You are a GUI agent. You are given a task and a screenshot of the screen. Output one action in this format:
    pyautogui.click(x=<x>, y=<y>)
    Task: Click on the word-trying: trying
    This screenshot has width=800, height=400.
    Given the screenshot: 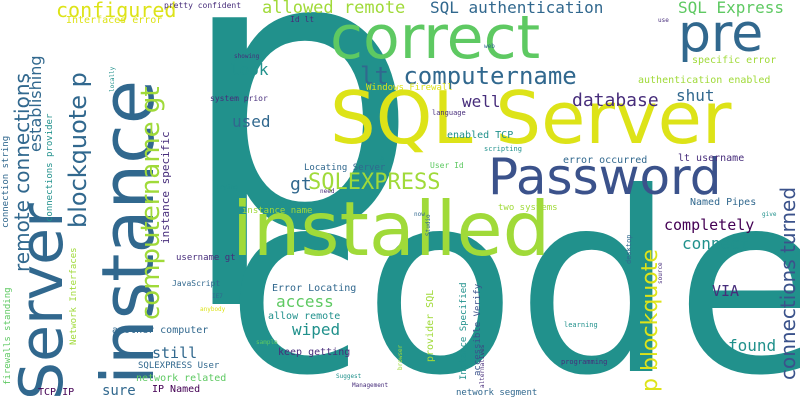 What is the action you would take?
    pyautogui.click(x=227, y=187)
    